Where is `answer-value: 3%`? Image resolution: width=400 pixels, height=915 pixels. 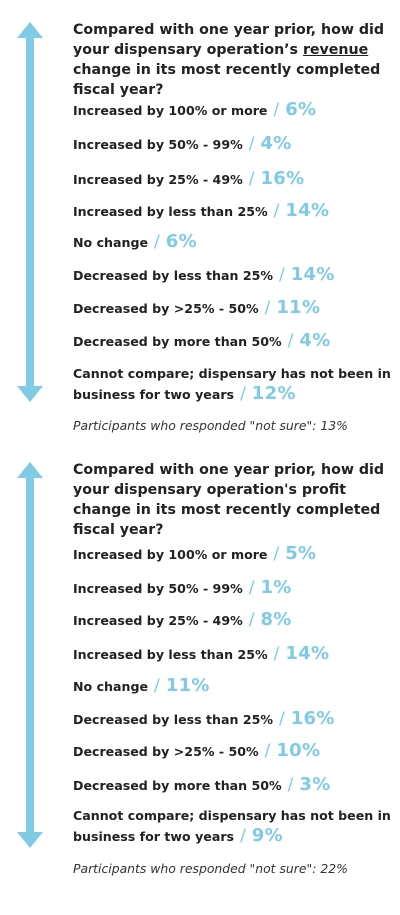
answer-value: 3% is located at coordinates (315, 784).